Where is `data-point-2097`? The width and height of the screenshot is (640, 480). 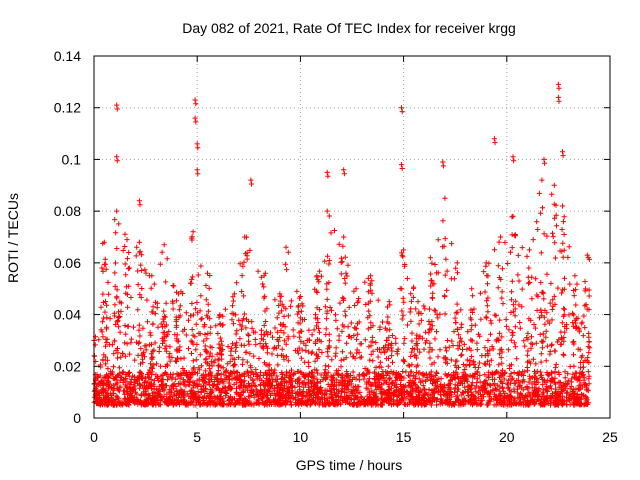 data-point-2097 is located at coordinates (254, 397).